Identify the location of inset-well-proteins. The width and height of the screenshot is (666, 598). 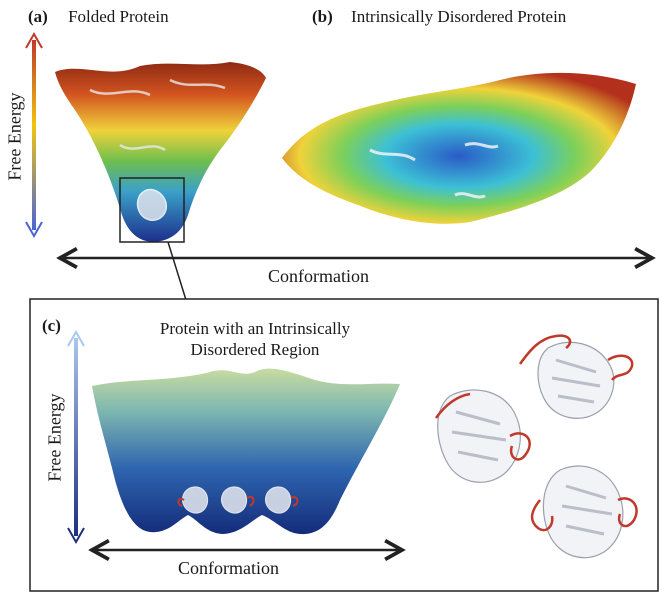
(236, 500).